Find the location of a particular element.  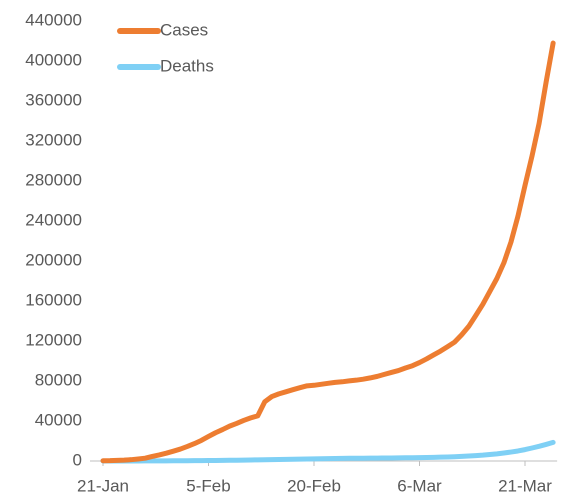

y-tick-label: 160000 is located at coordinates (53, 299).